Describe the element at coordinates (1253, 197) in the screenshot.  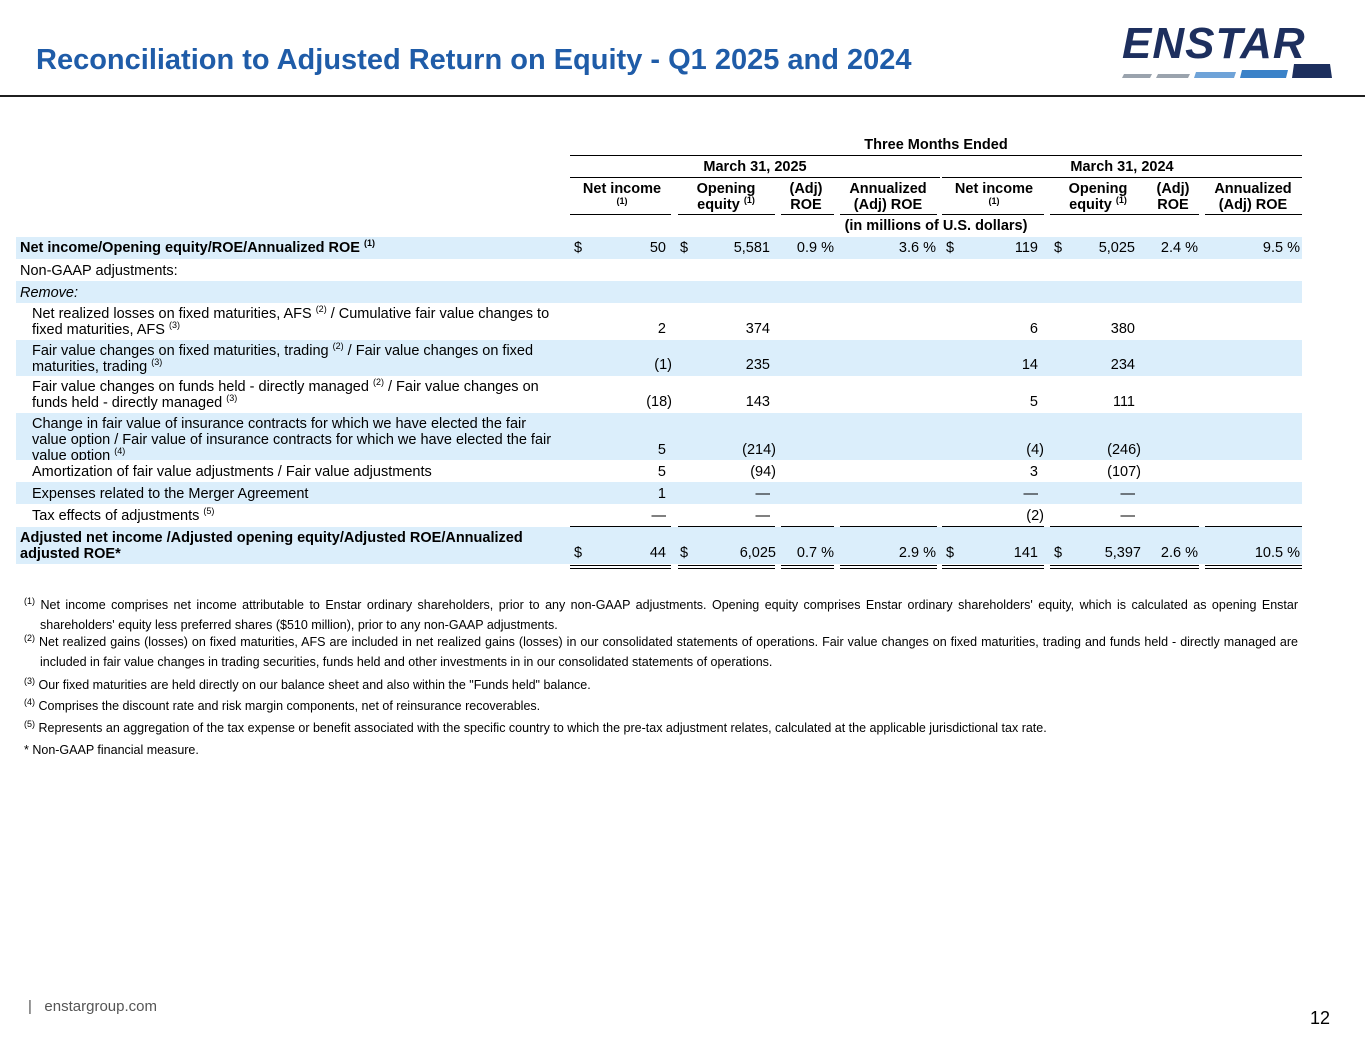
I see `col-annualized-2024: Annualized (Adj) ROE` at that location.